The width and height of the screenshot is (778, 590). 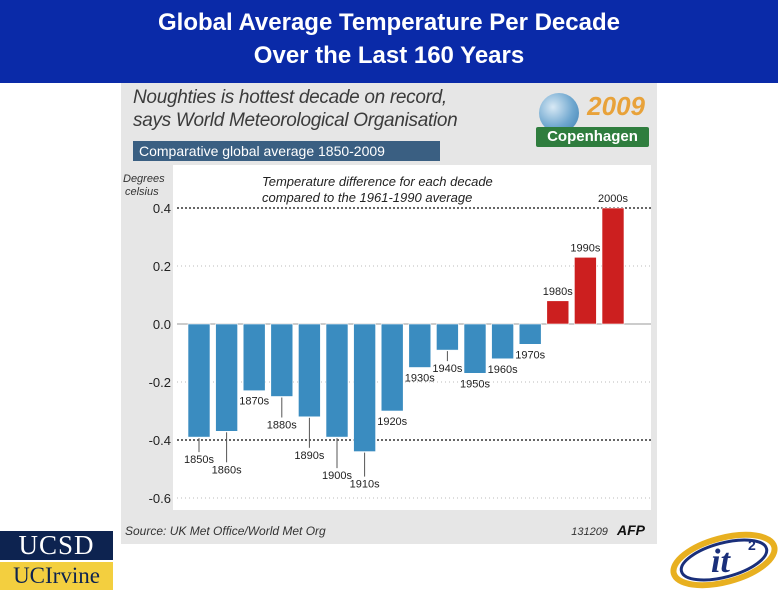 What do you see at coordinates (56, 545) in the screenshot?
I see `ucsd-logo: UCSD` at bounding box center [56, 545].